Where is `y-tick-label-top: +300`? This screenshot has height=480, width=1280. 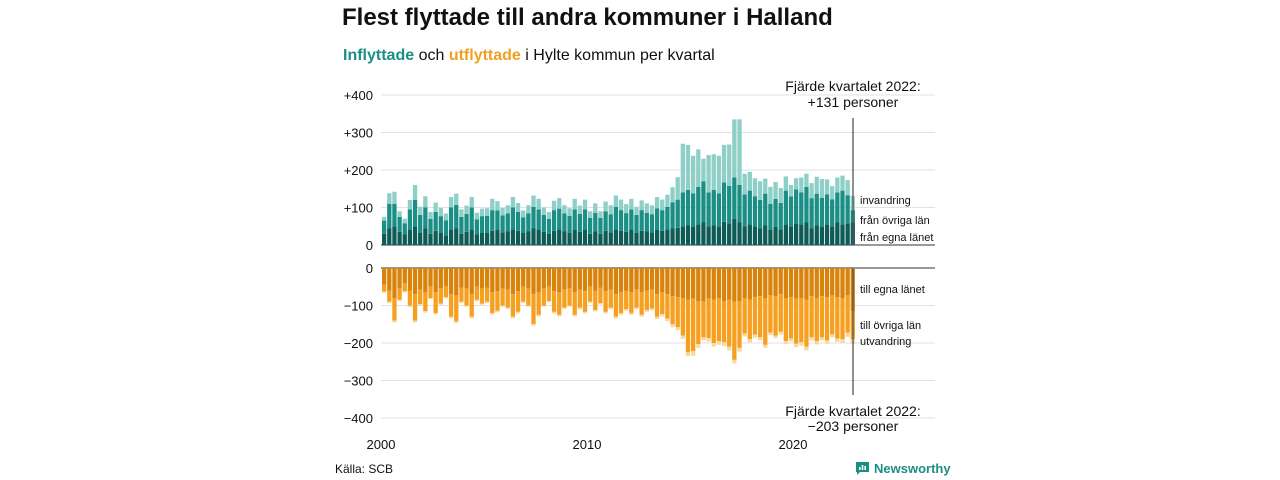
y-tick-label-top: +300 is located at coordinates (358, 133).